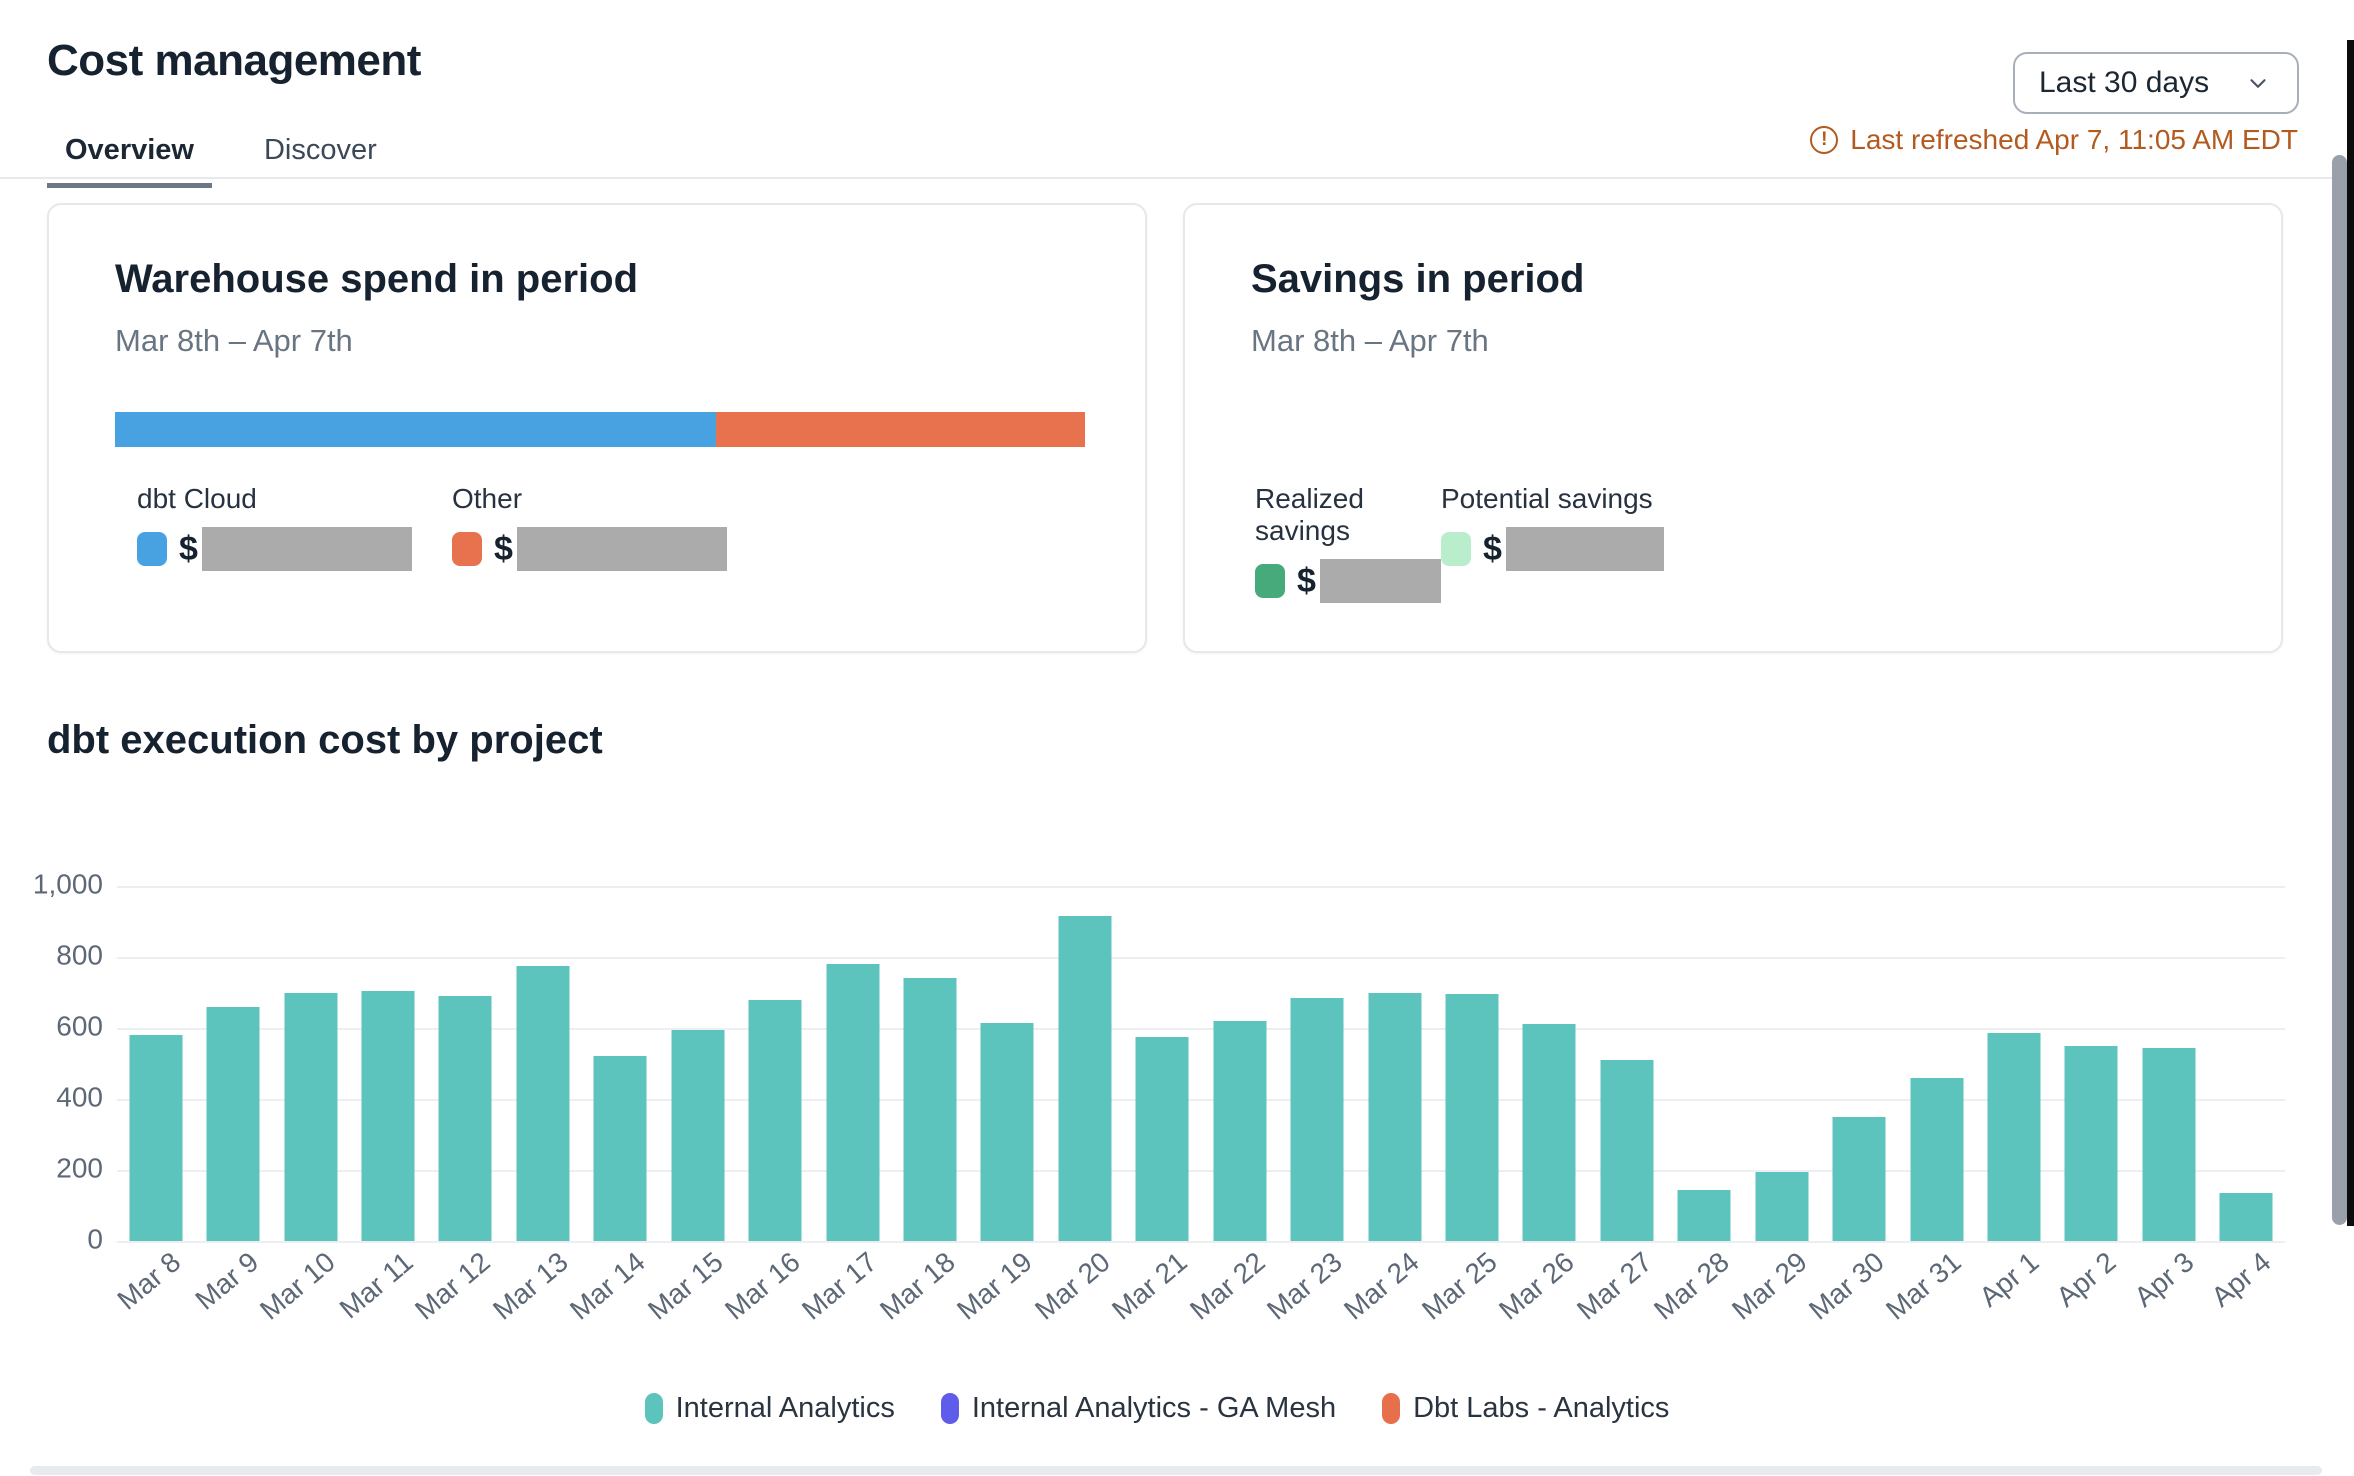 This screenshot has width=2354, height=1476. What do you see at coordinates (1547, 498) in the screenshot?
I see `savings-legend-label: Potential savings` at bounding box center [1547, 498].